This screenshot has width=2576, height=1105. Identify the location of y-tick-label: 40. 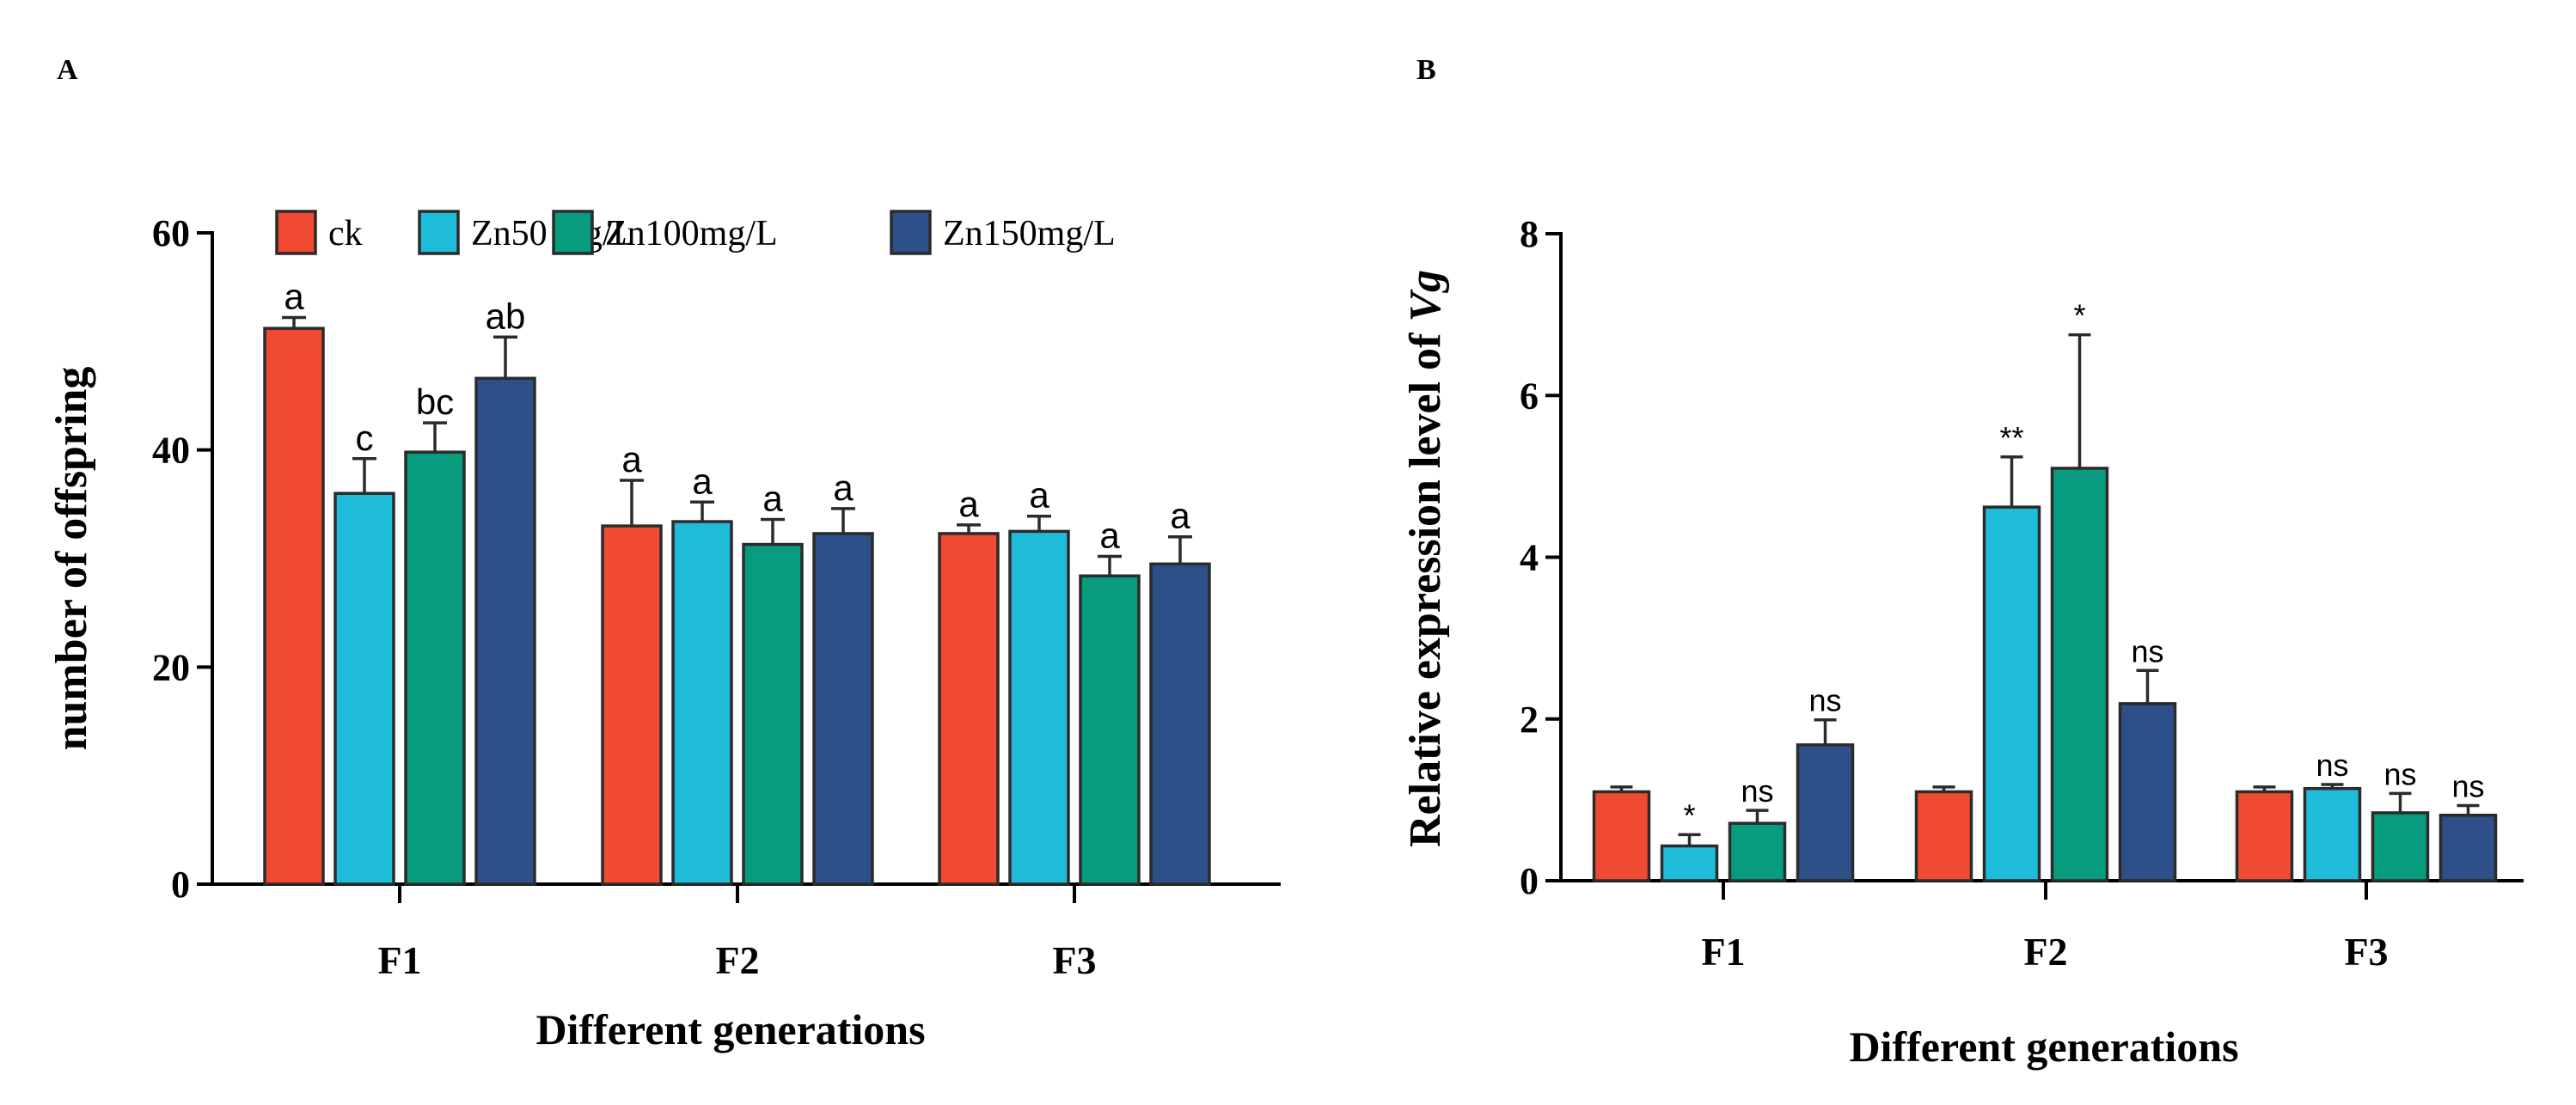
(171, 451).